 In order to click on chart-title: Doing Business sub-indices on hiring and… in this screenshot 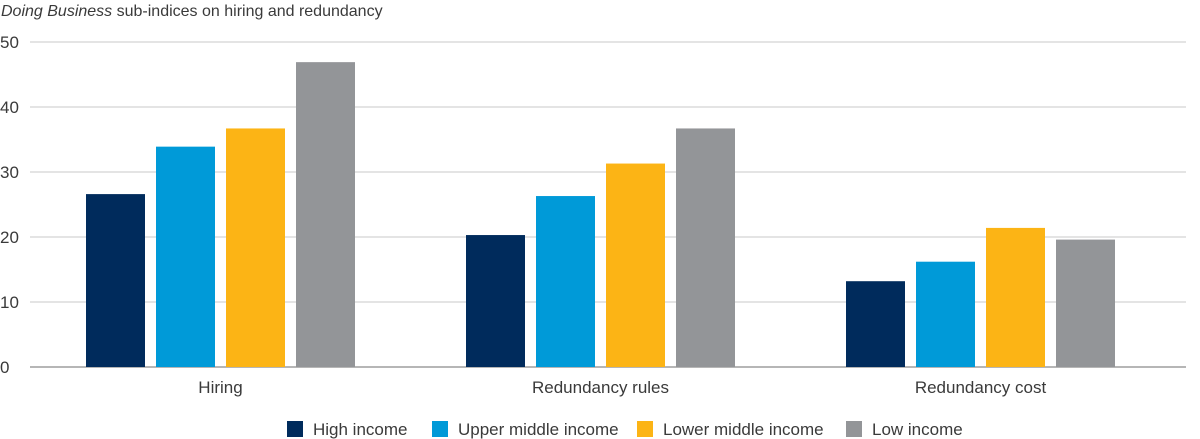, I will do `click(192, 11)`.